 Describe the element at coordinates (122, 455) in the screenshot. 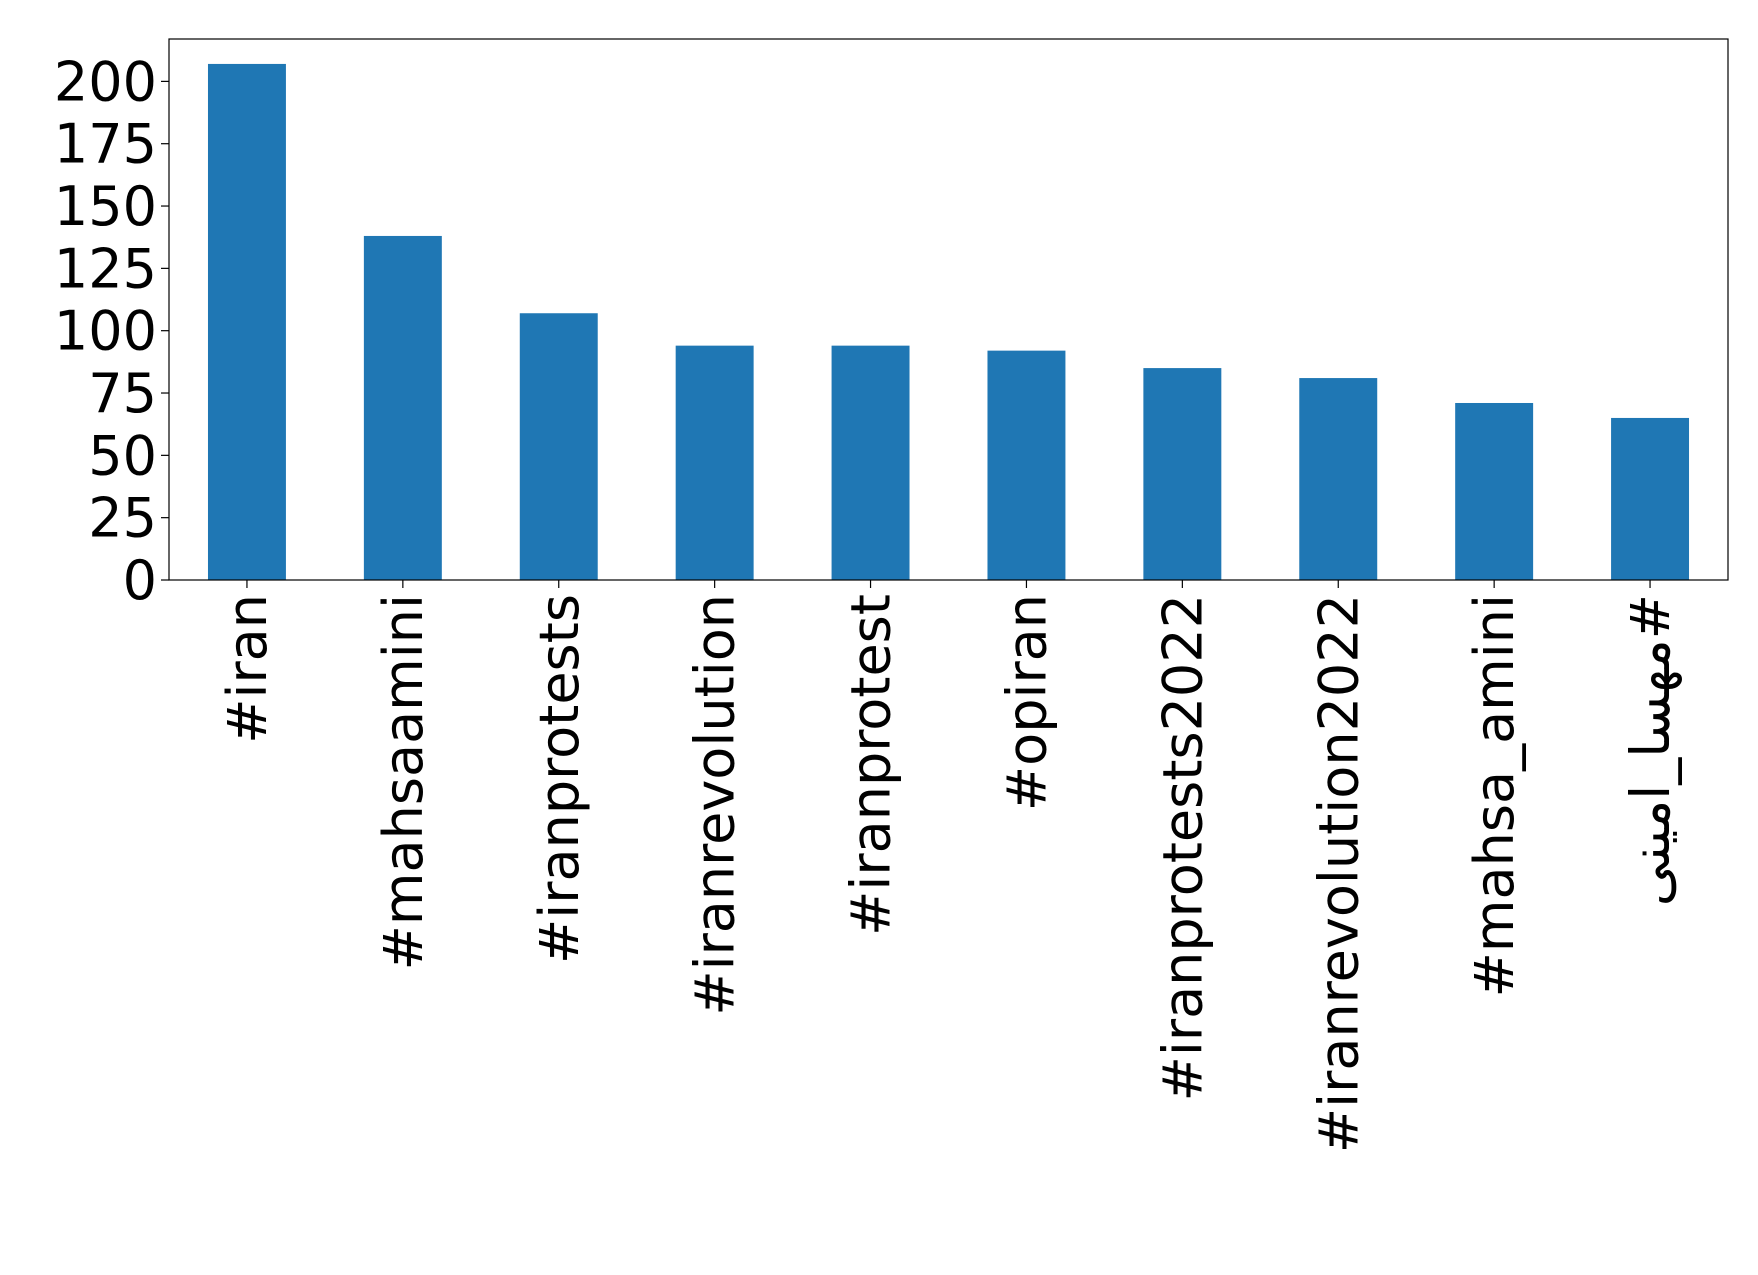

I see `y-tick-label: 50` at that location.